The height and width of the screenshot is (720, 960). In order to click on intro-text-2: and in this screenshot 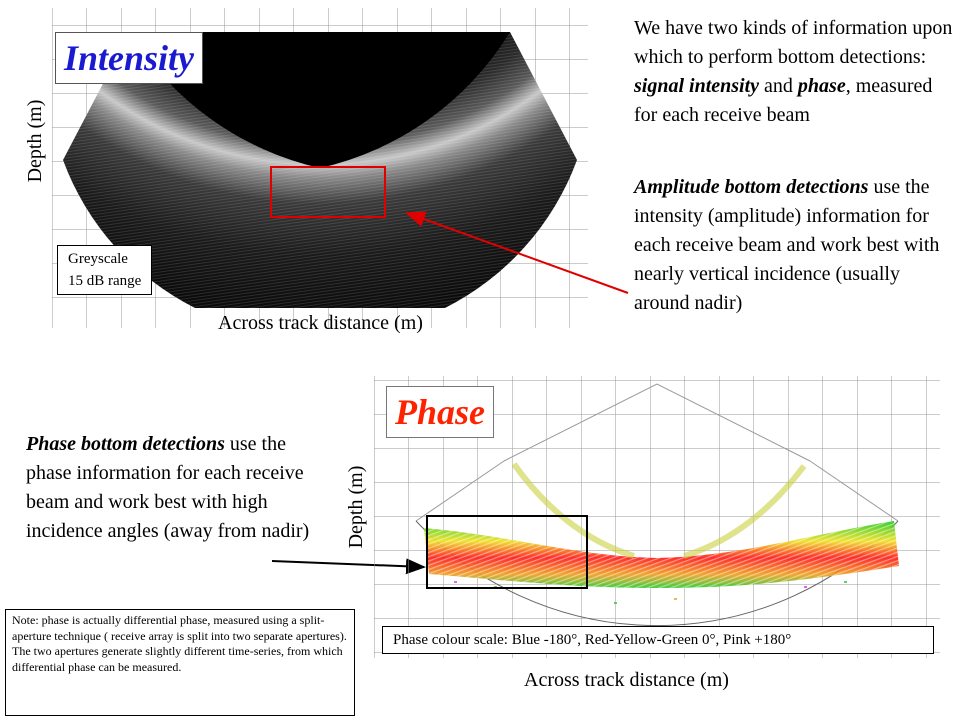, I will do `click(778, 86)`.